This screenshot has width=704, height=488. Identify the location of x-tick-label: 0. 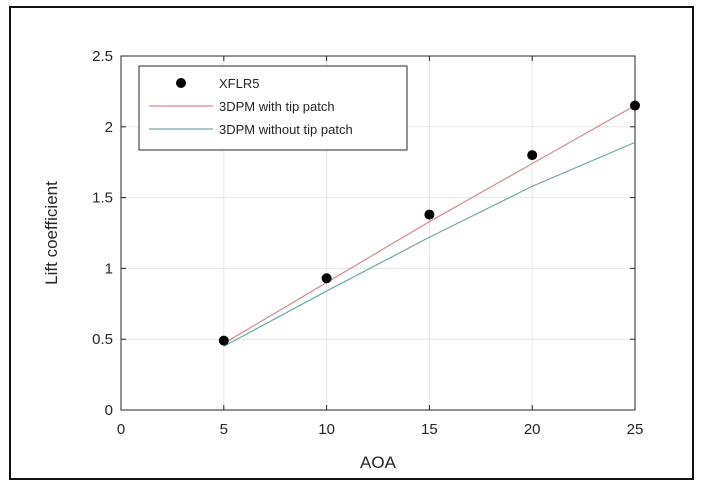
(121, 429).